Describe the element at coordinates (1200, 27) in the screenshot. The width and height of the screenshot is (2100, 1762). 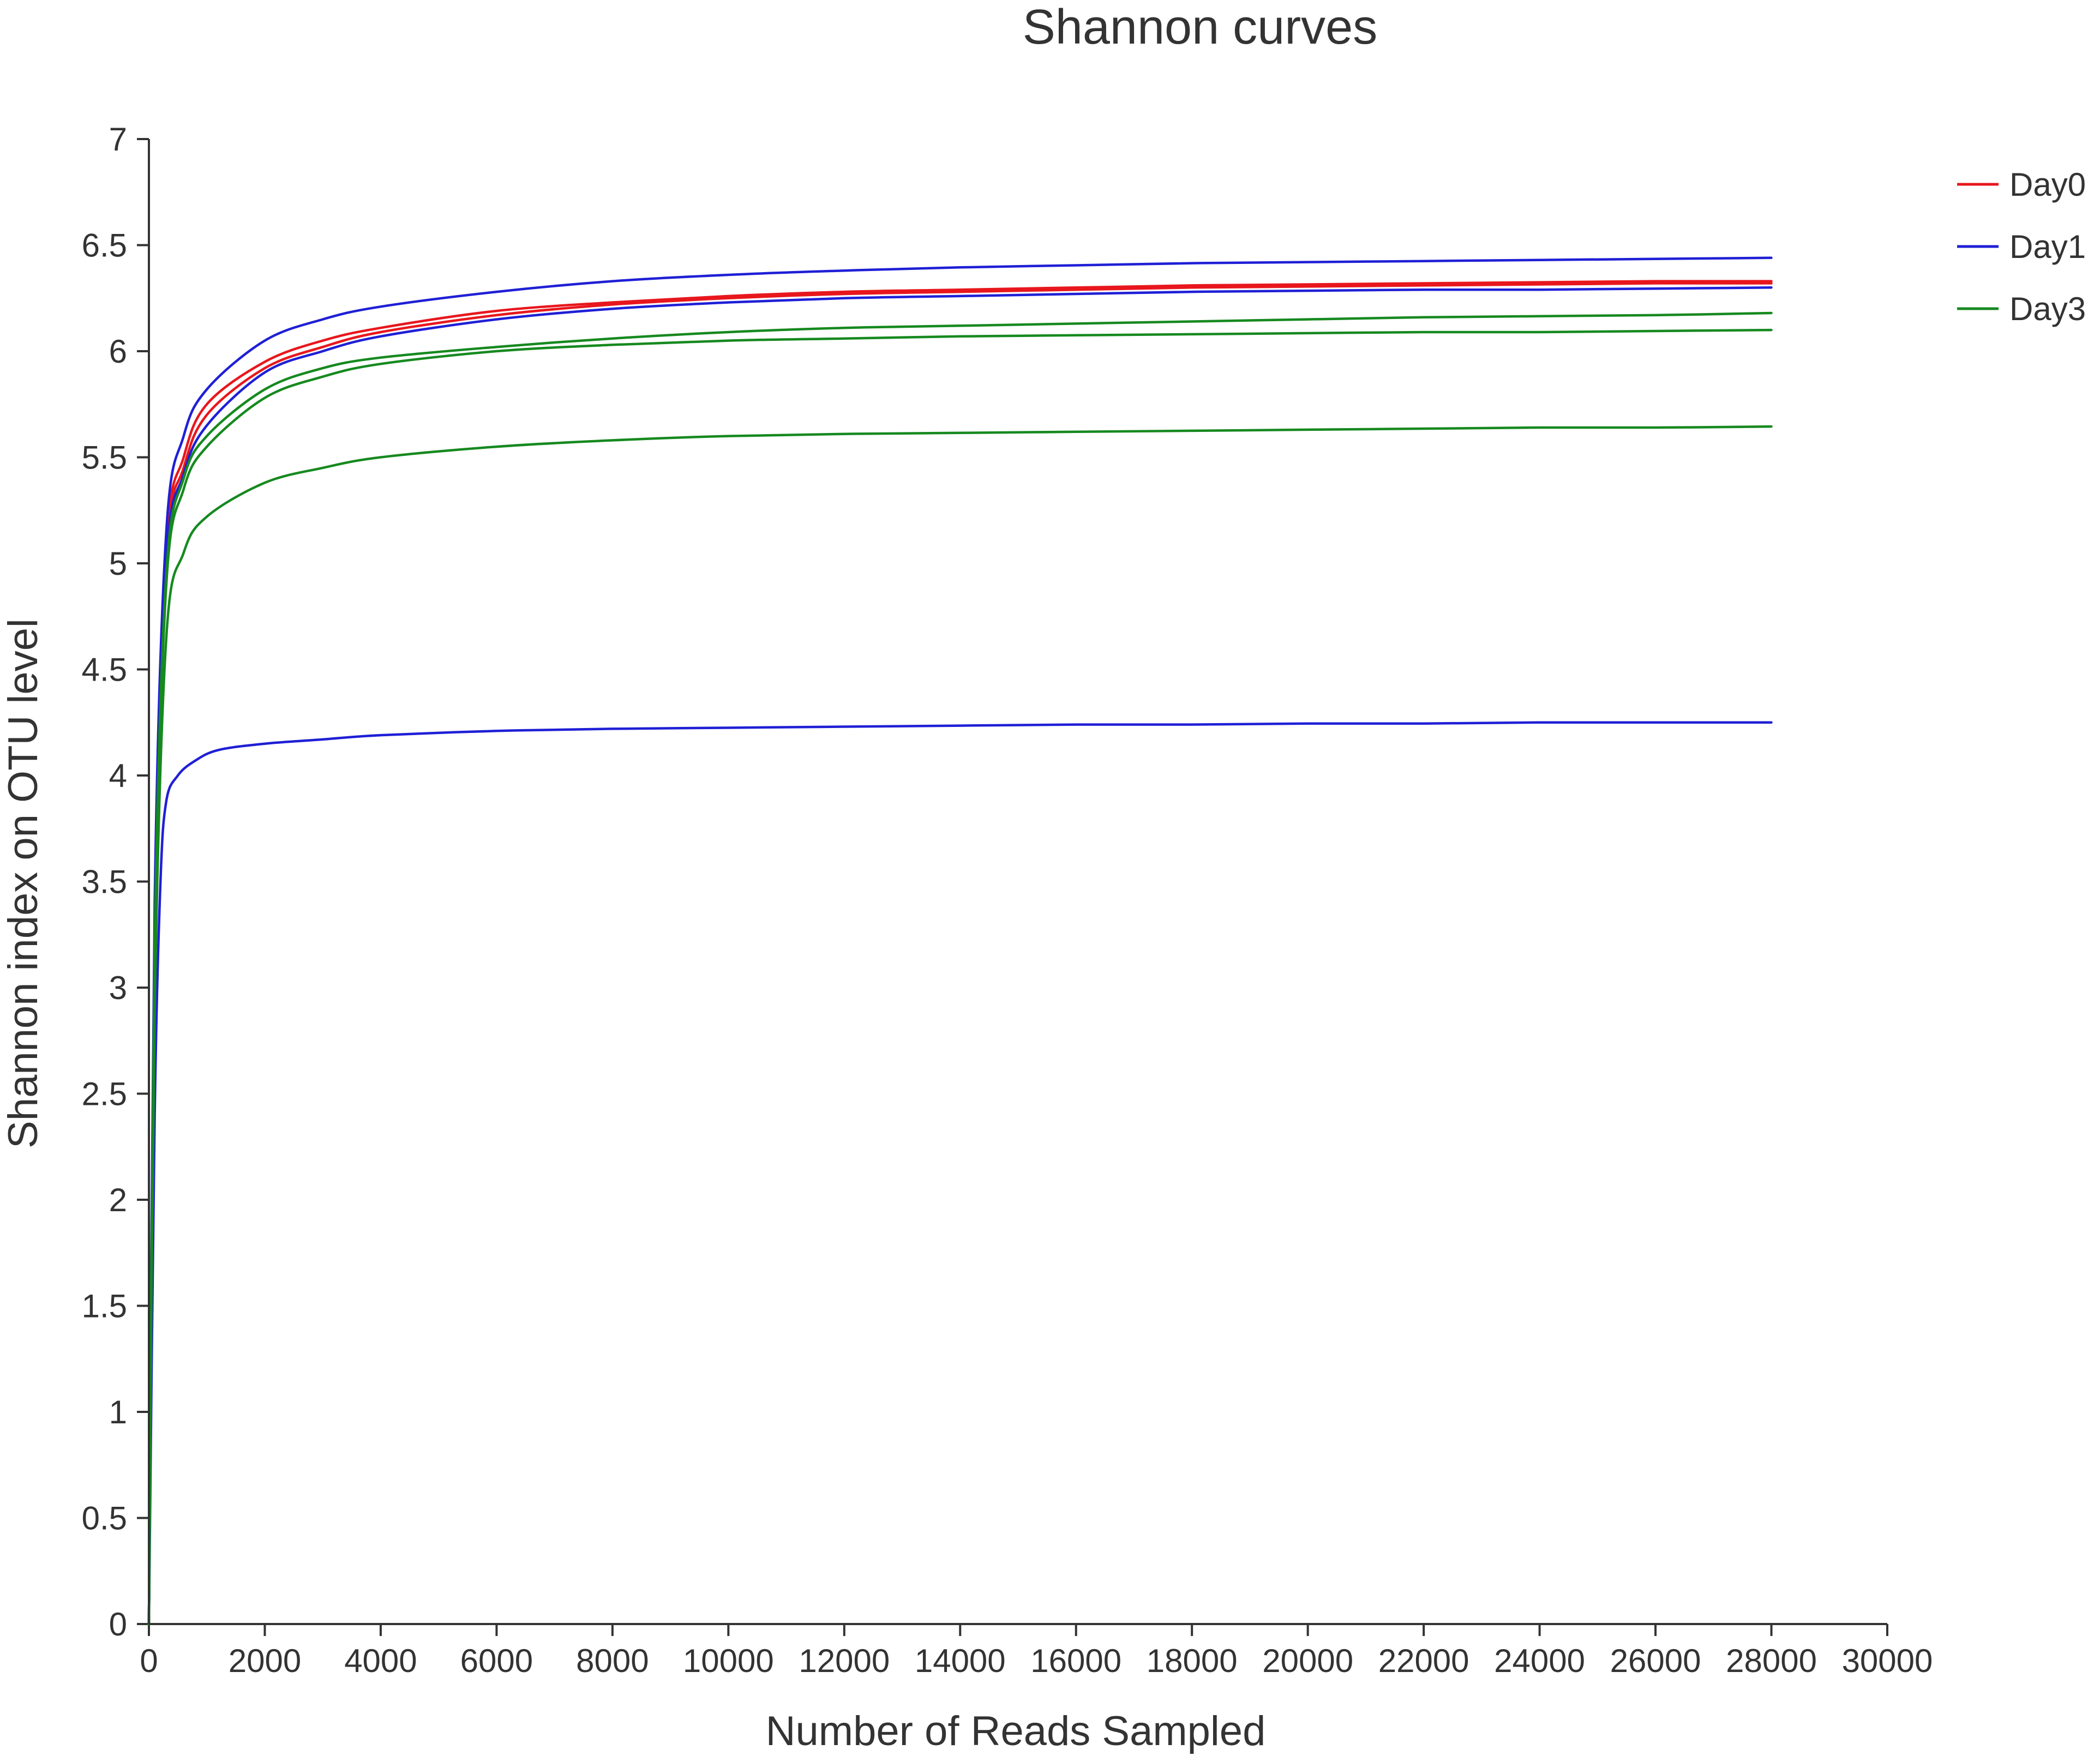
I see `chart-title: Shannon curves` at that location.